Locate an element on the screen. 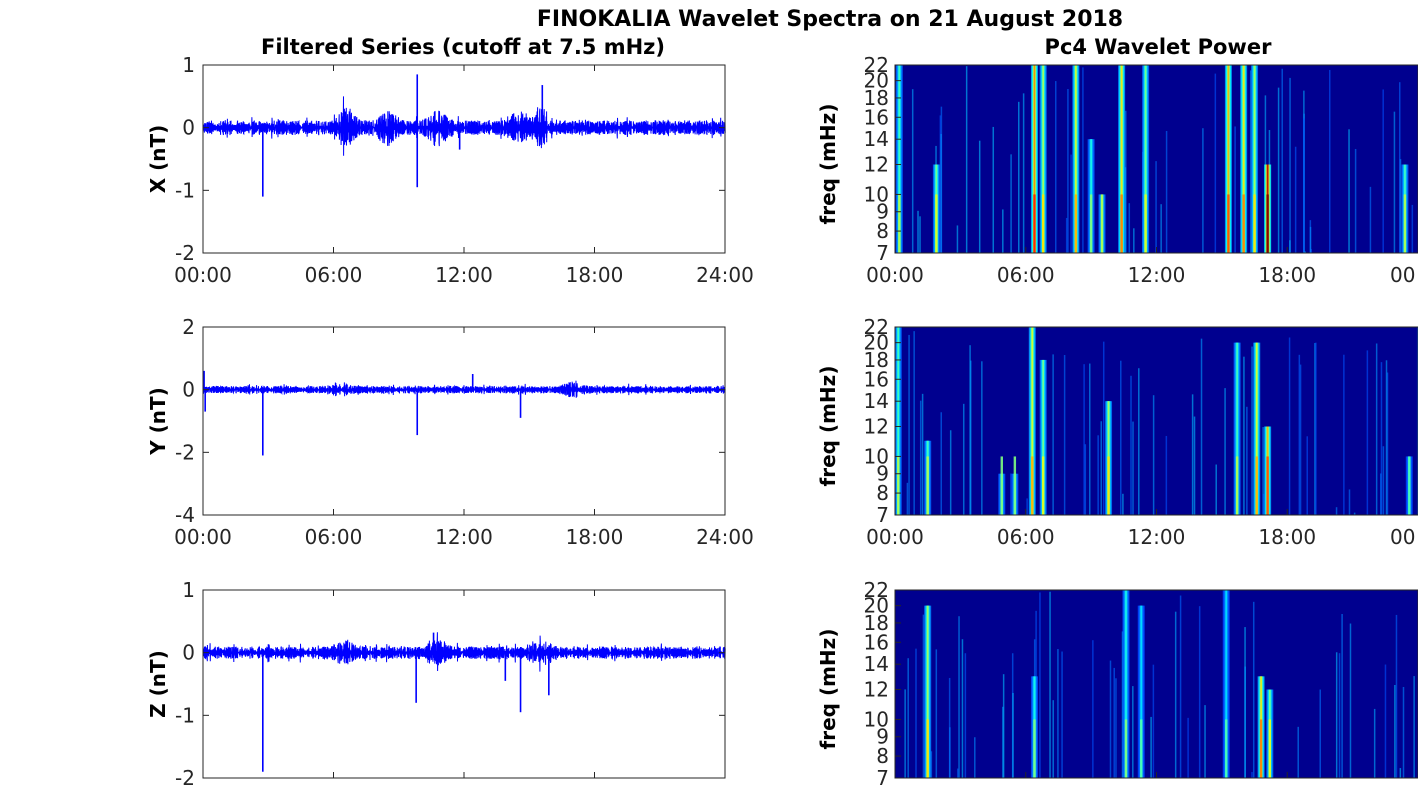 The height and width of the screenshot is (788, 1418). y-axis-label: X (nT) is located at coordinates (158, 159).